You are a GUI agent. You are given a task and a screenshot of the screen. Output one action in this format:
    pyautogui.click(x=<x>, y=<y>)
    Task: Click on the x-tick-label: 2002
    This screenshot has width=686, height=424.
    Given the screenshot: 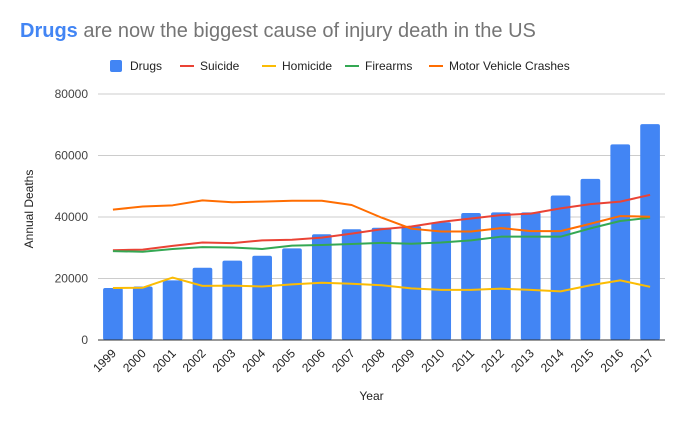 What is the action you would take?
    pyautogui.click(x=194, y=360)
    